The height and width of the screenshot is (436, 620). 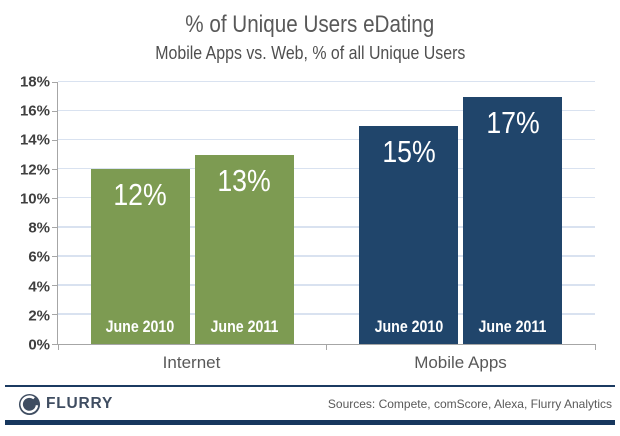 I want to click on bar: 12% June 2010, so click(x=140, y=256).